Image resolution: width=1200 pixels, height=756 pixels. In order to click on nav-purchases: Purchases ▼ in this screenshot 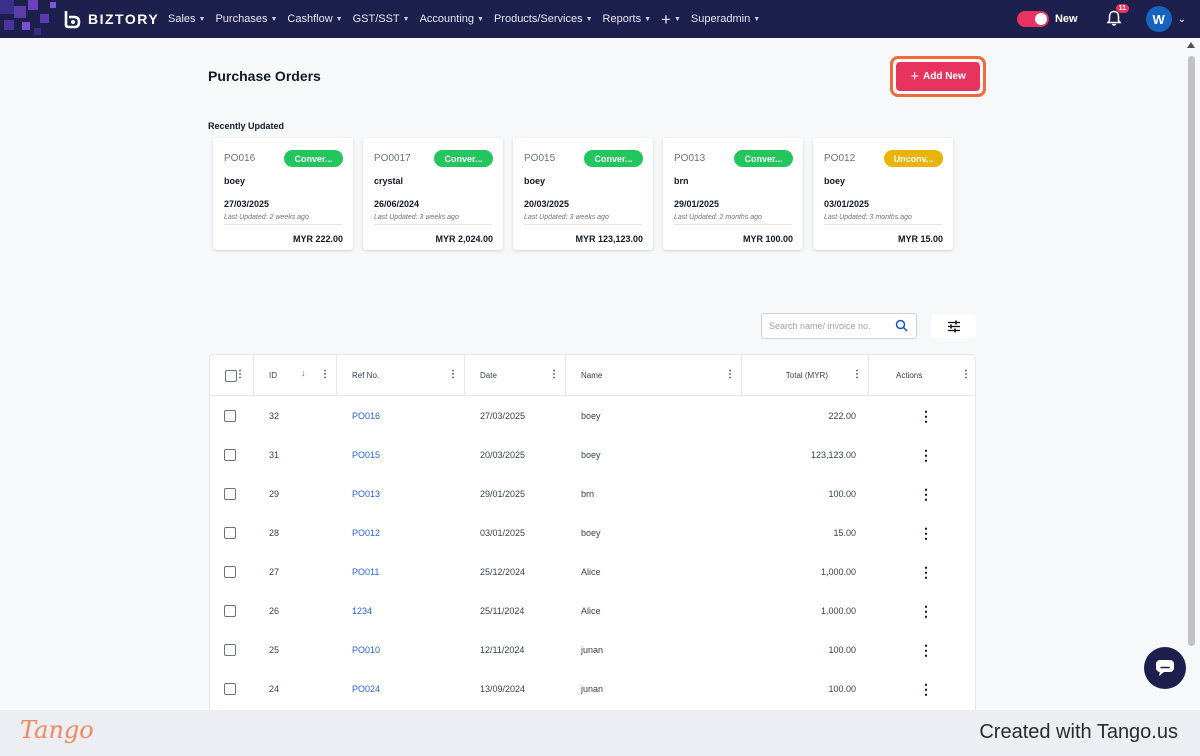, I will do `click(246, 19)`.